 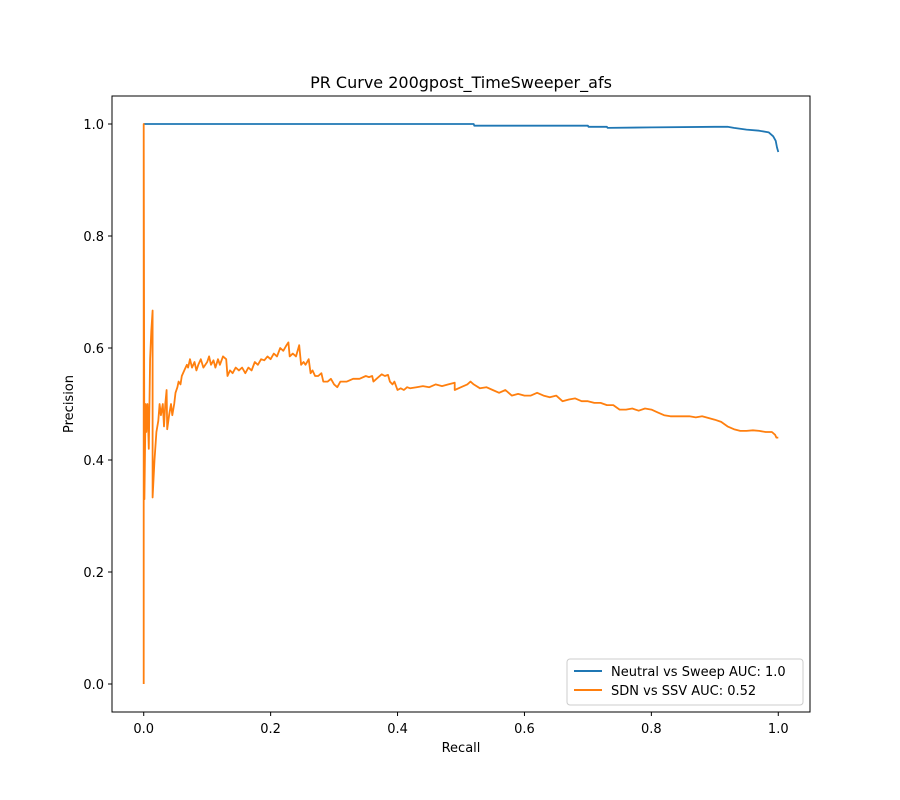 I want to click on x-tick-label: 0.2, so click(x=270, y=729).